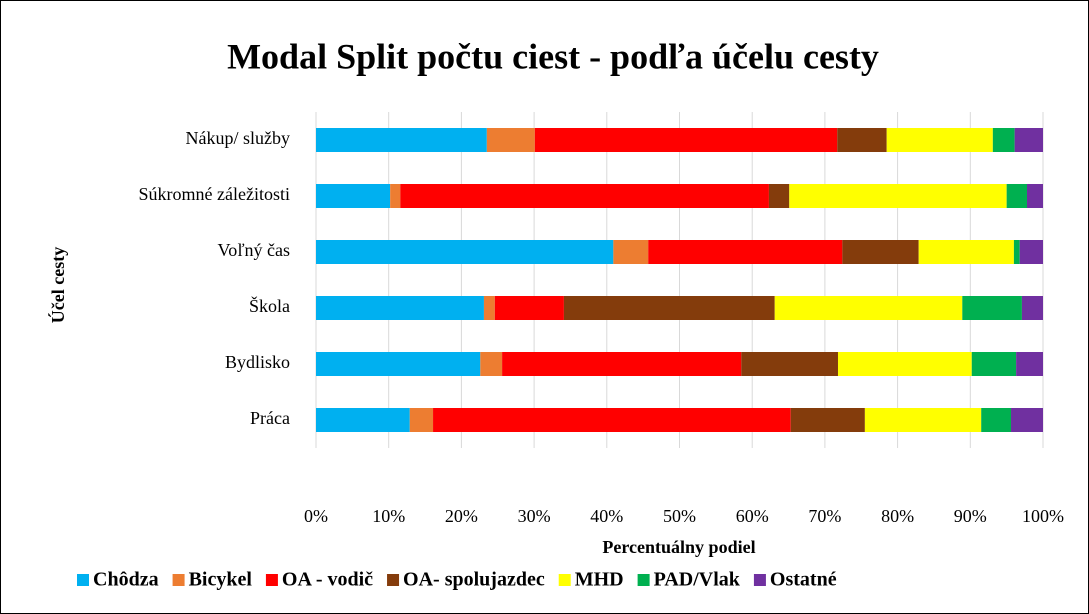 The width and height of the screenshot is (1089, 614). I want to click on legend-label: Ostatné, so click(803, 580).